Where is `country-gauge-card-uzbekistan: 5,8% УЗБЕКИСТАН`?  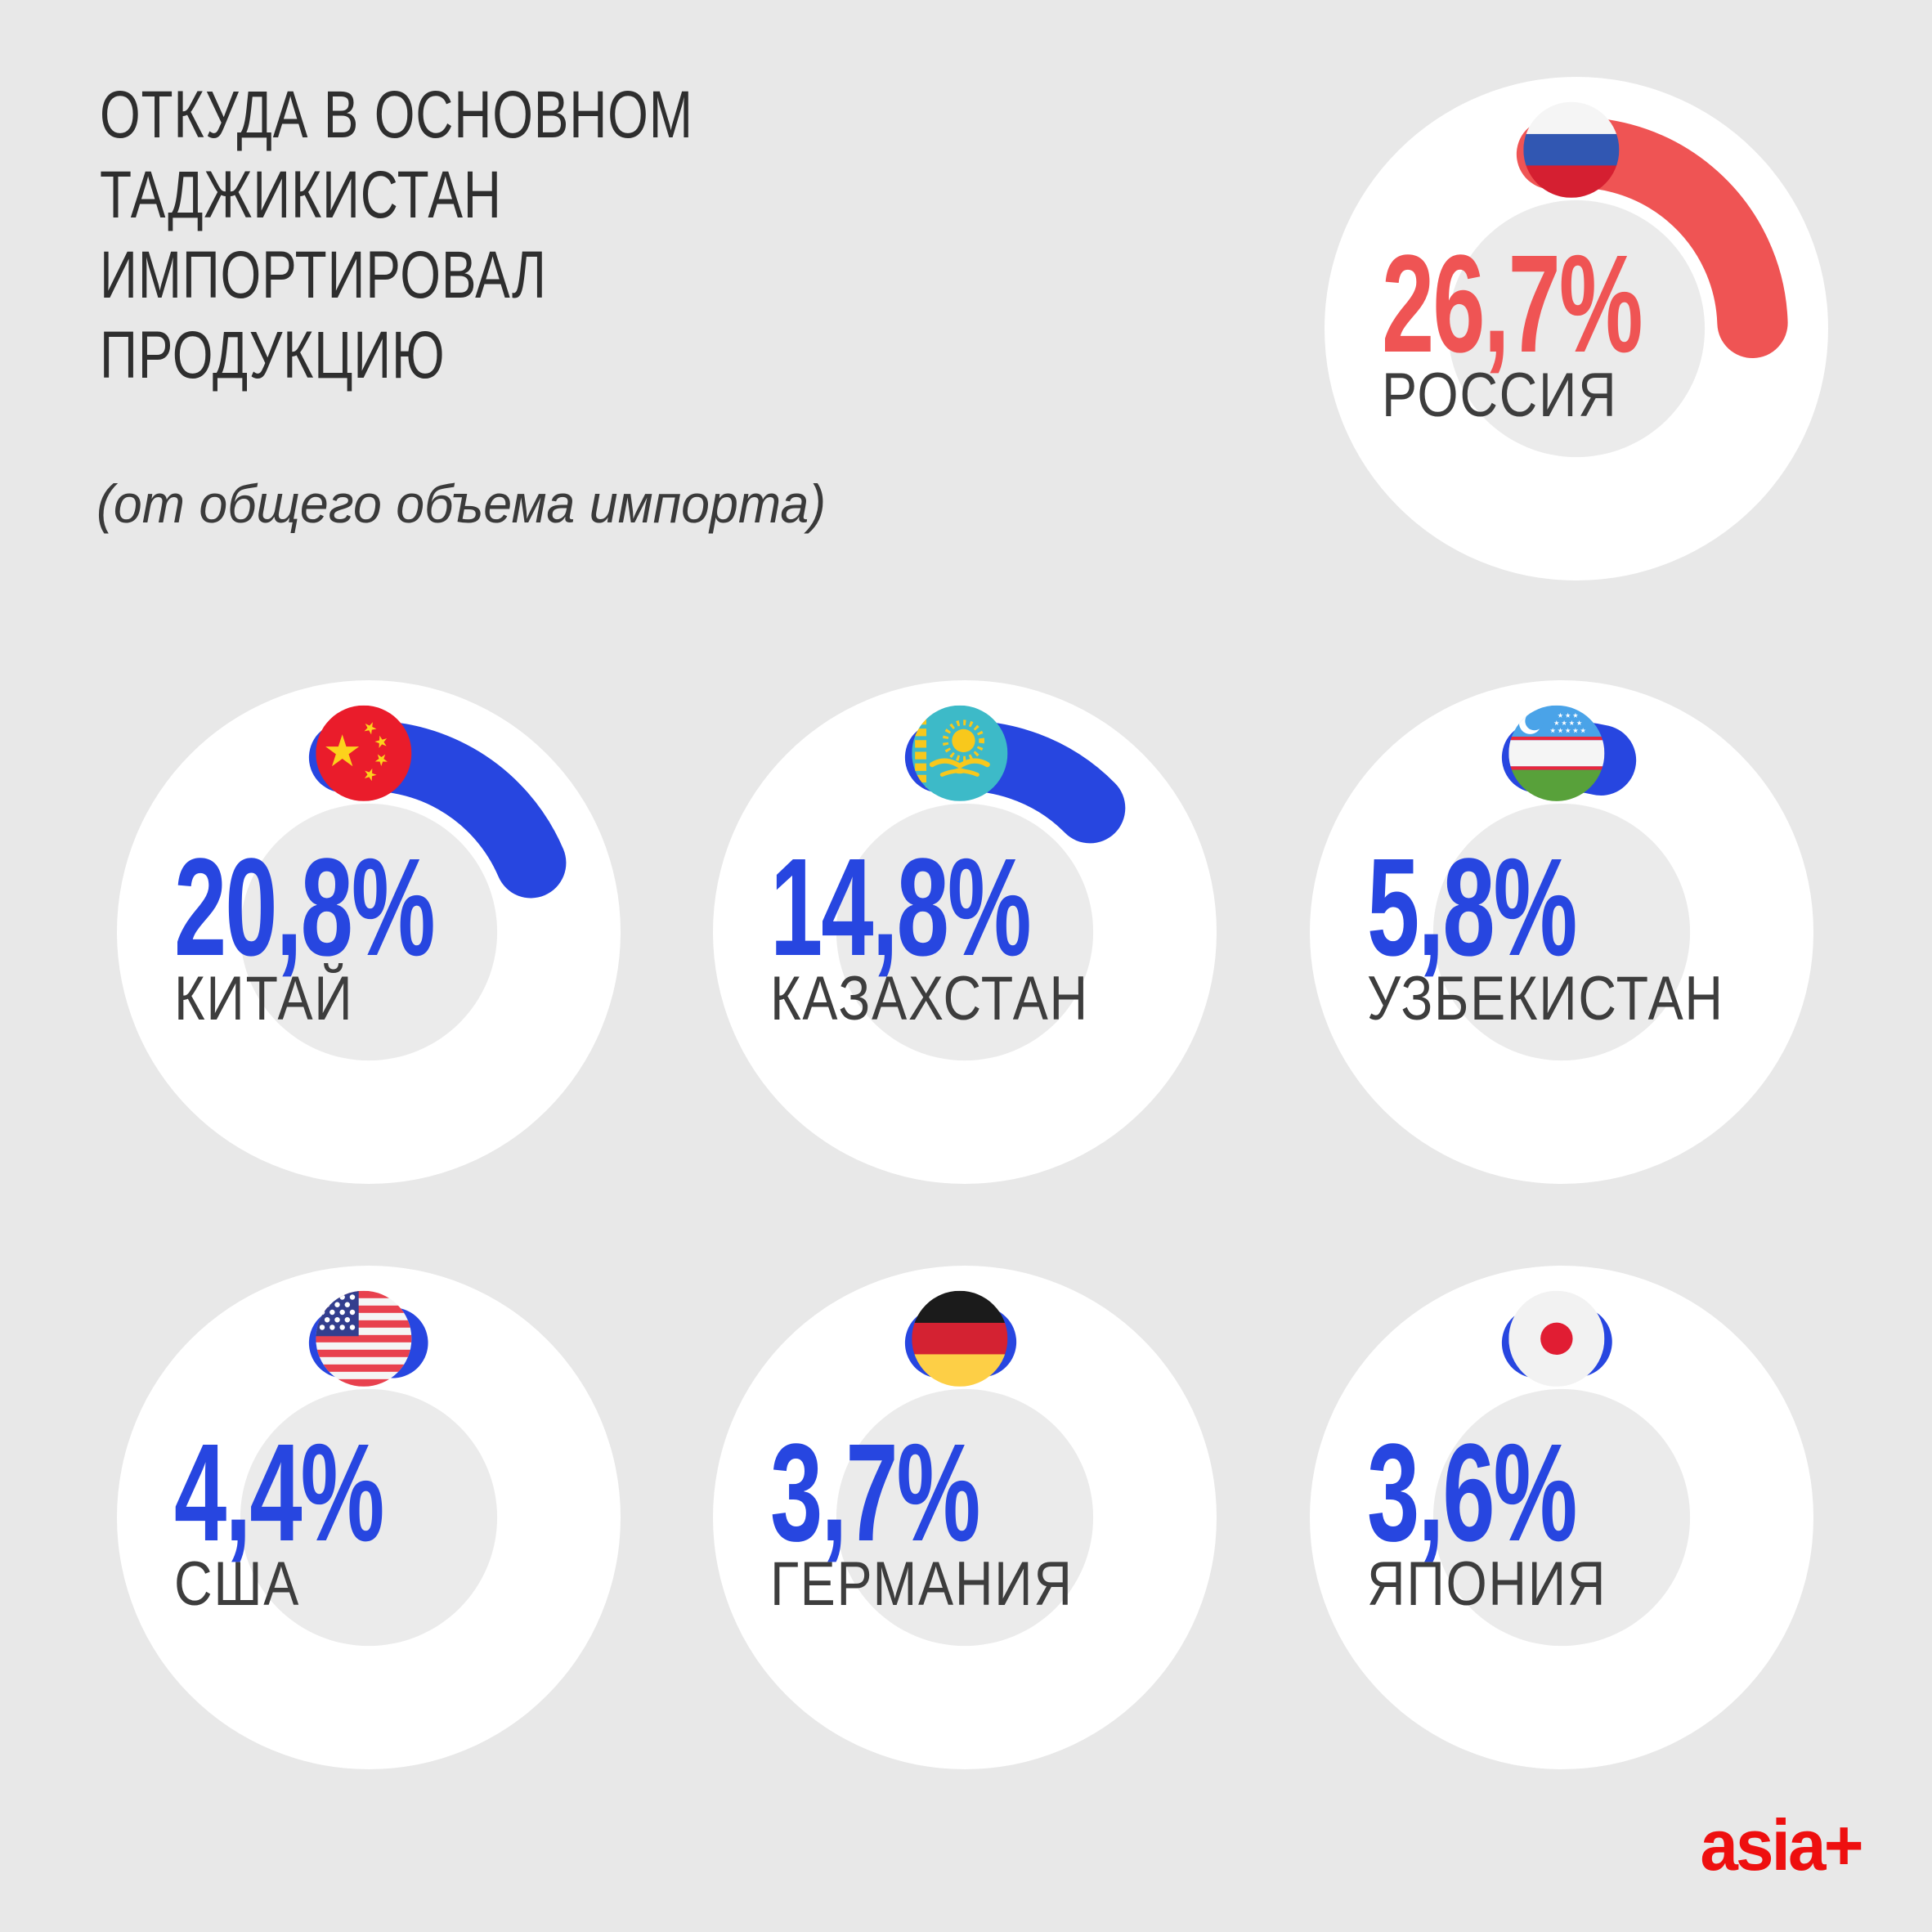
country-gauge-card-uzbekistan: 5,8% УЗБЕКИСТАН is located at coordinates (1561, 932).